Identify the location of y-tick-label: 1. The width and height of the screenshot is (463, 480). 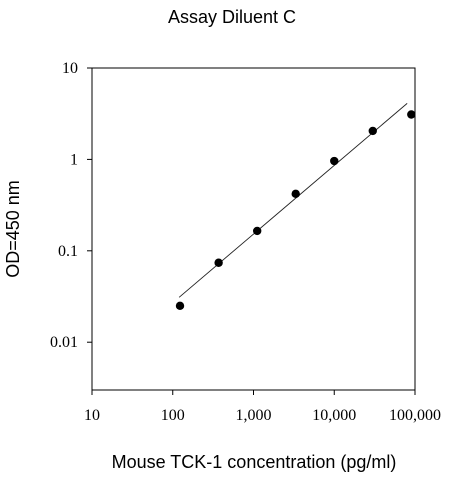
(74, 159).